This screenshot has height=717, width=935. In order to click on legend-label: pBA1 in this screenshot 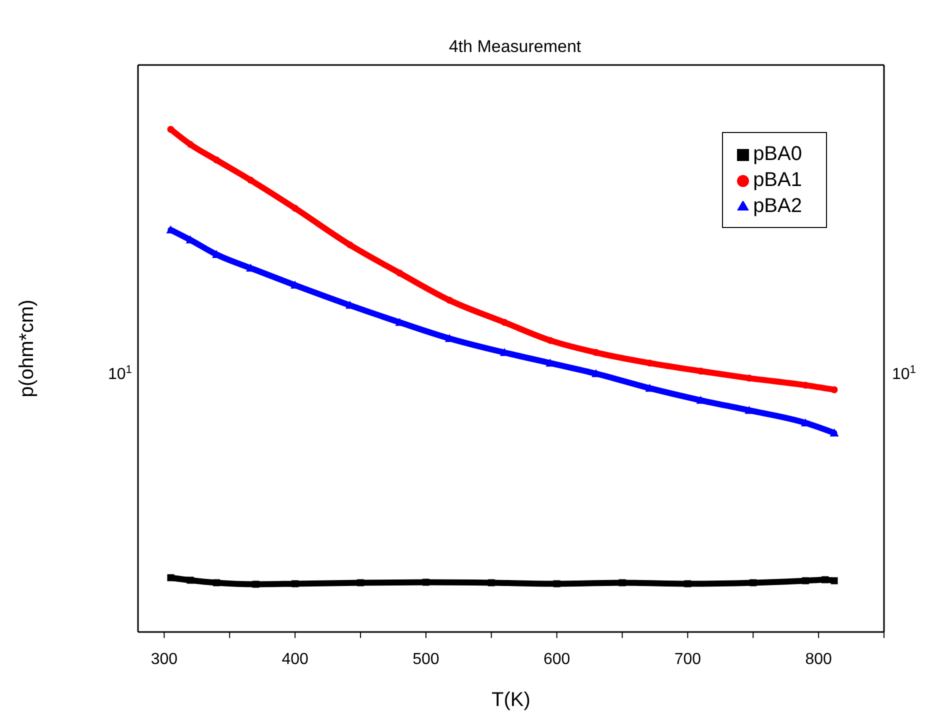, I will do `click(777, 180)`.